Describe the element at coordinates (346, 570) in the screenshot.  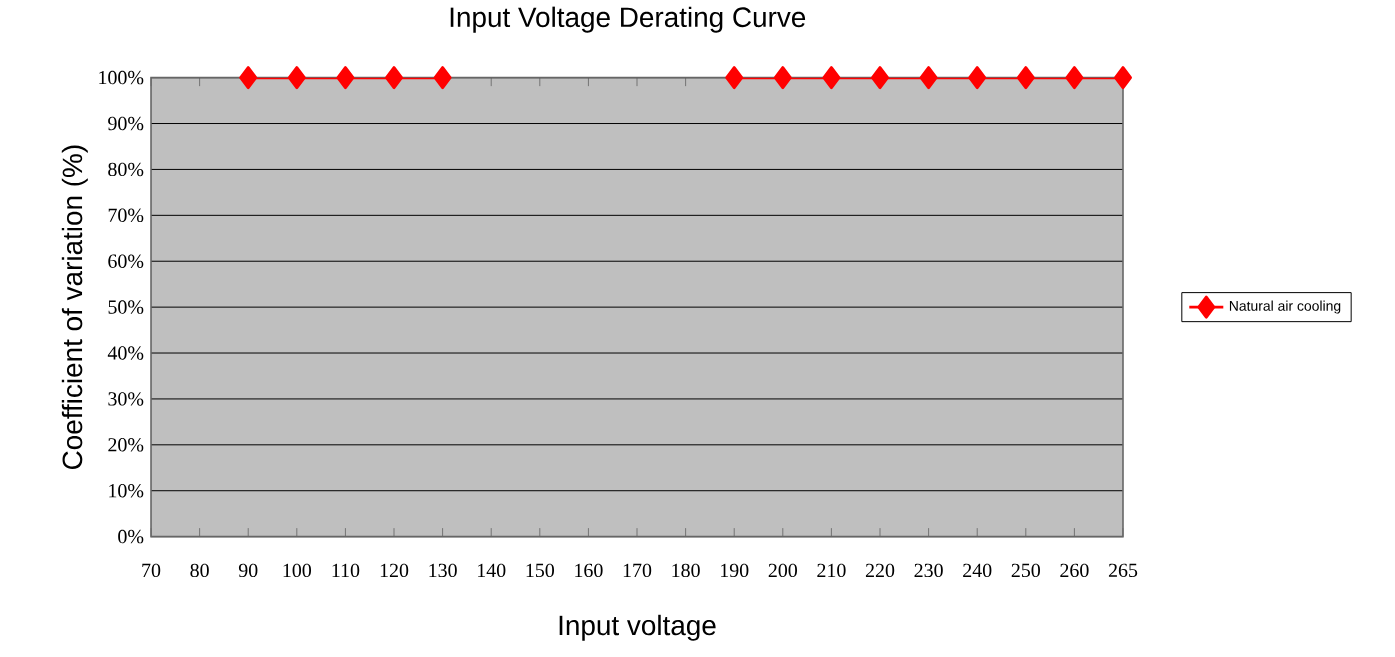
I see `x-tick-label: 110` at that location.